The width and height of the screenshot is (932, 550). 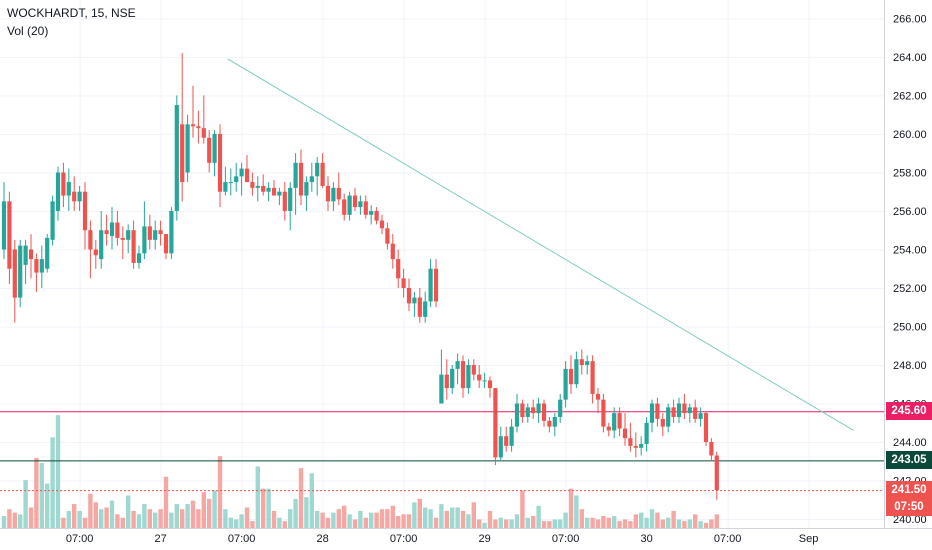 What do you see at coordinates (728, 539) in the screenshot?
I see `time-tick-label: 07:00` at bounding box center [728, 539].